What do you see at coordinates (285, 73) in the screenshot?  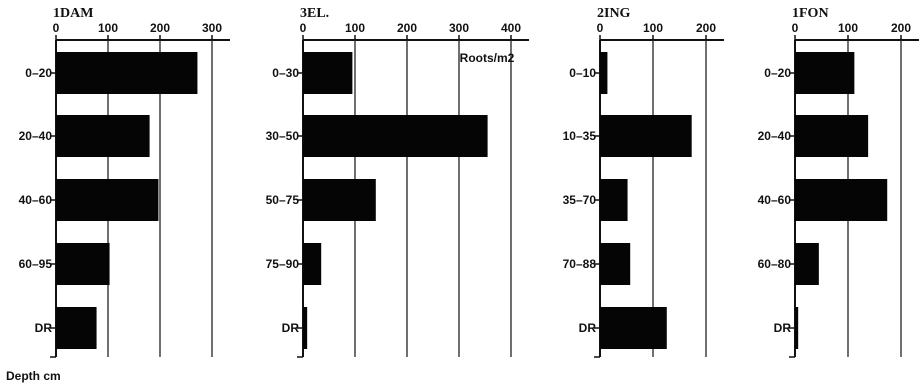 I see `category-label: 0–30` at bounding box center [285, 73].